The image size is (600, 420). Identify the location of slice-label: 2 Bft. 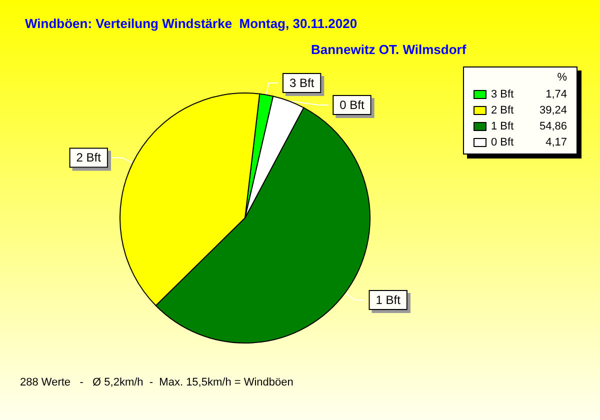
(89, 157).